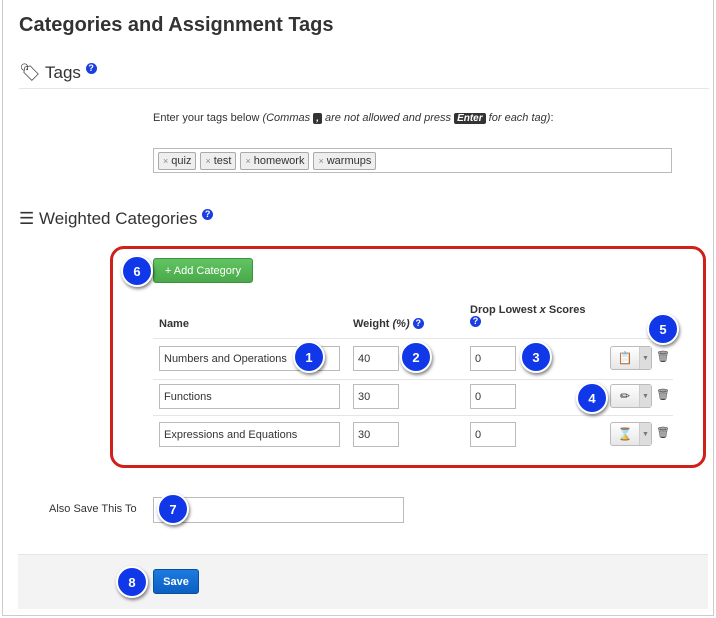  I want to click on header-drop-lowest: Drop Lowest x Scores?, so click(528, 315).